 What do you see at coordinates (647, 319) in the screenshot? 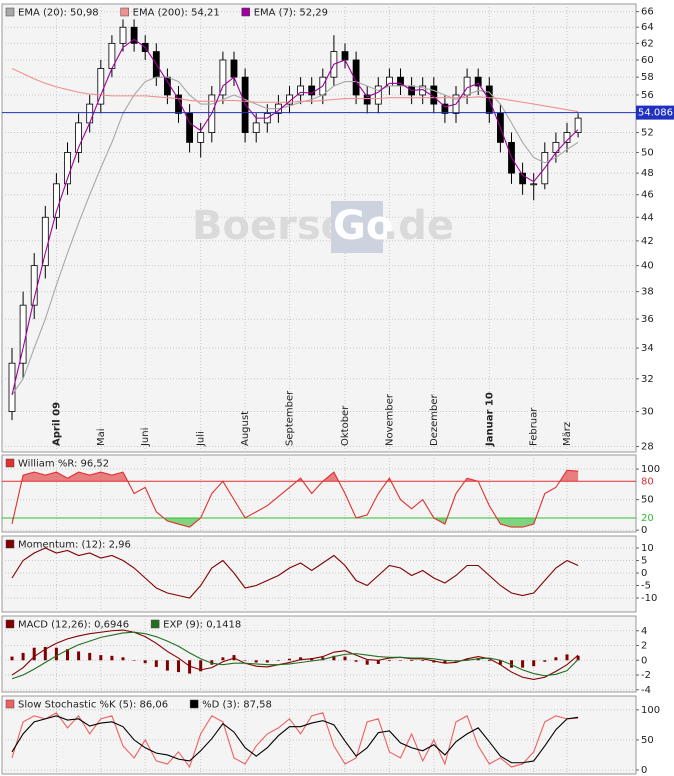
I see `y-tick-label: 36` at bounding box center [647, 319].